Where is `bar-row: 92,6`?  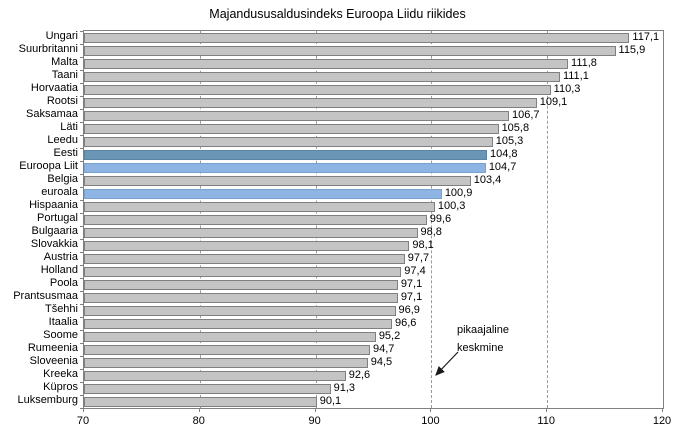 bar-row: 92,6 is located at coordinates (373, 375).